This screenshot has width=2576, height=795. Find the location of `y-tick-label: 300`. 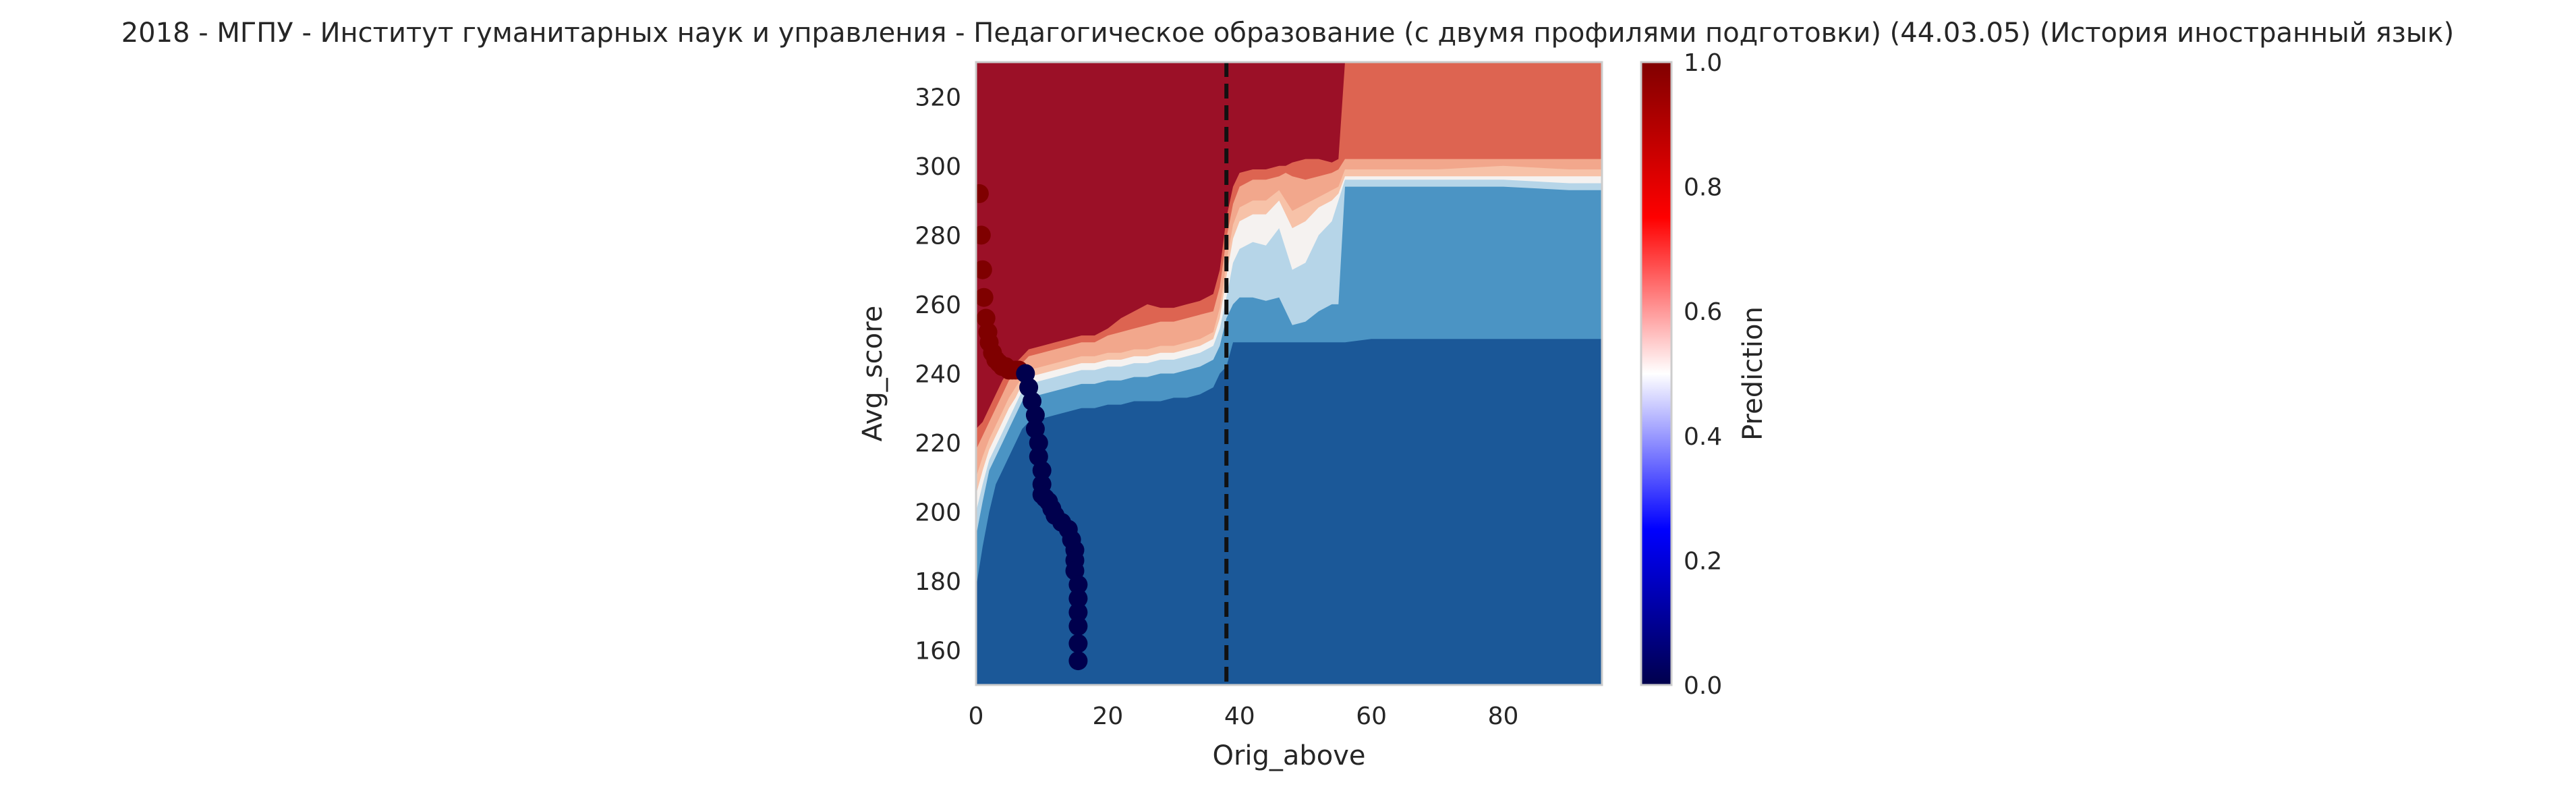

y-tick-label: 300 is located at coordinates (938, 167).